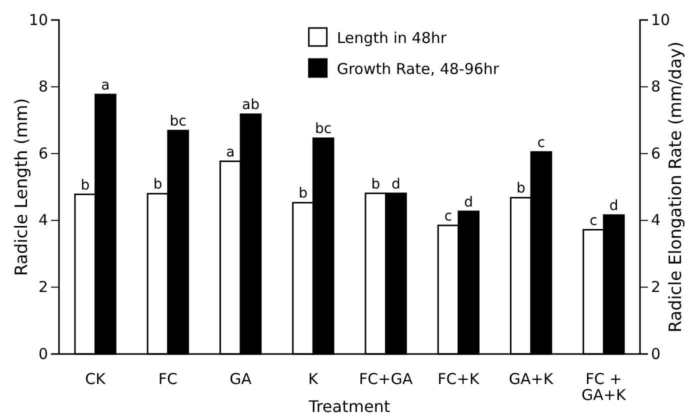 The image size is (689, 416). Describe the element at coordinates (96, 379) in the screenshot. I see `x-tick-label: CK` at that location.